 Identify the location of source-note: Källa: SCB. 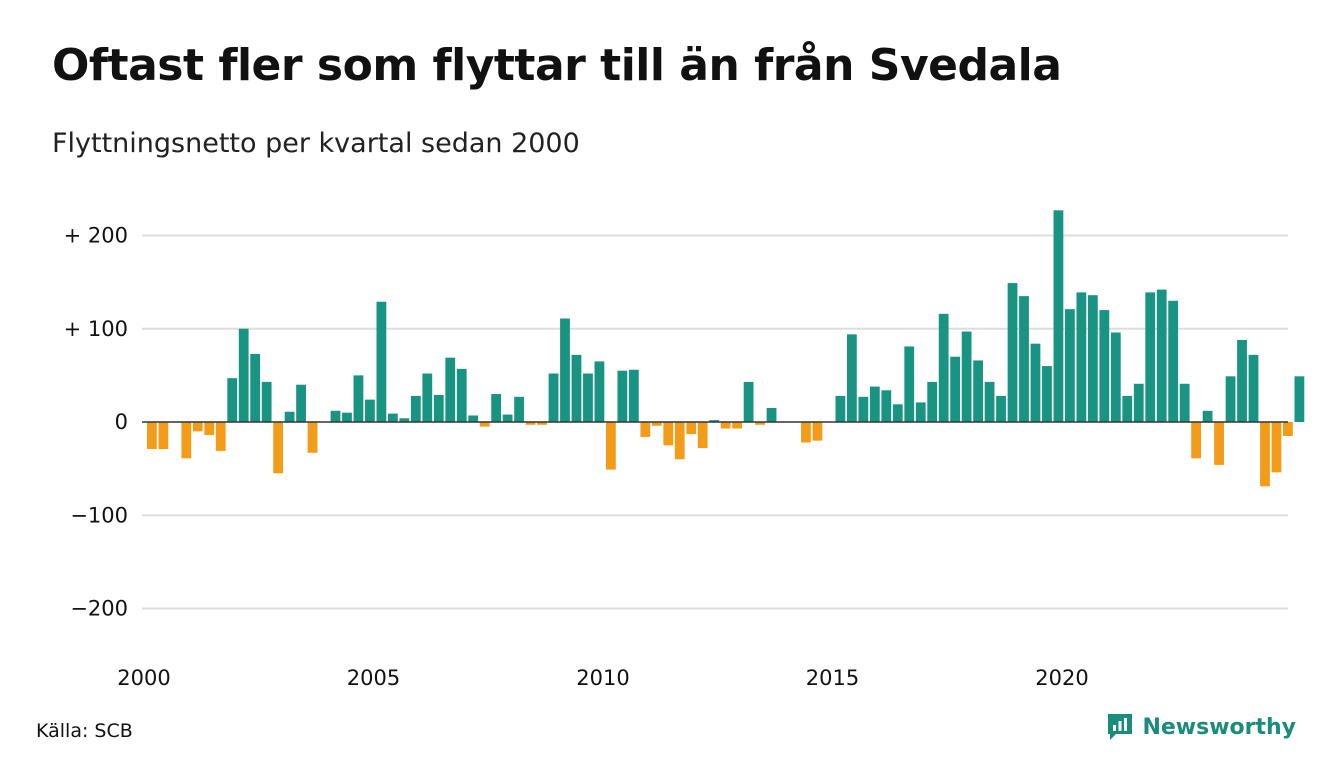
(84, 731).